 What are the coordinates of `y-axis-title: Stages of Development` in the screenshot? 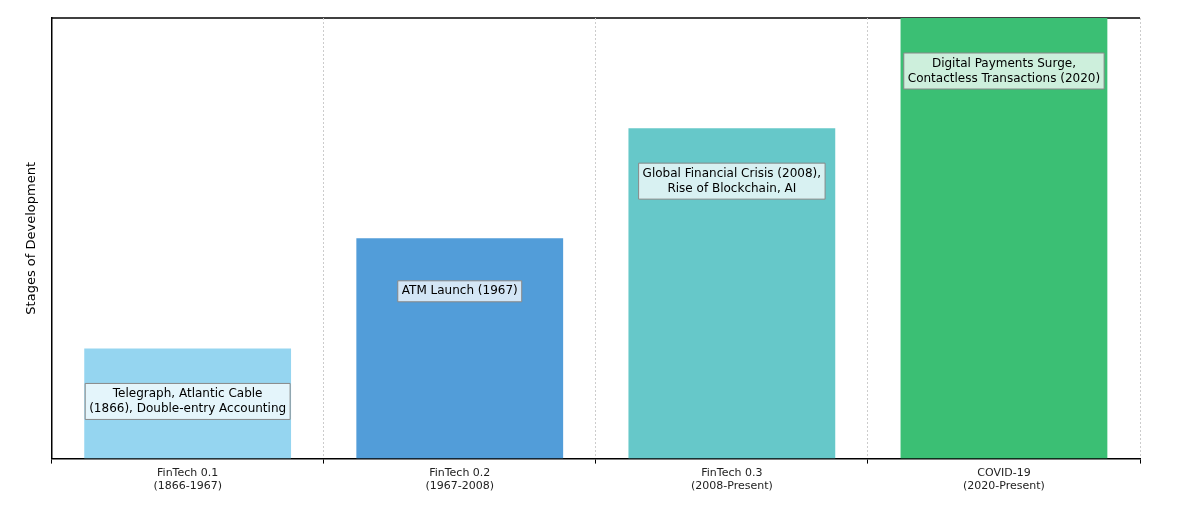 It's located at (31, 238).